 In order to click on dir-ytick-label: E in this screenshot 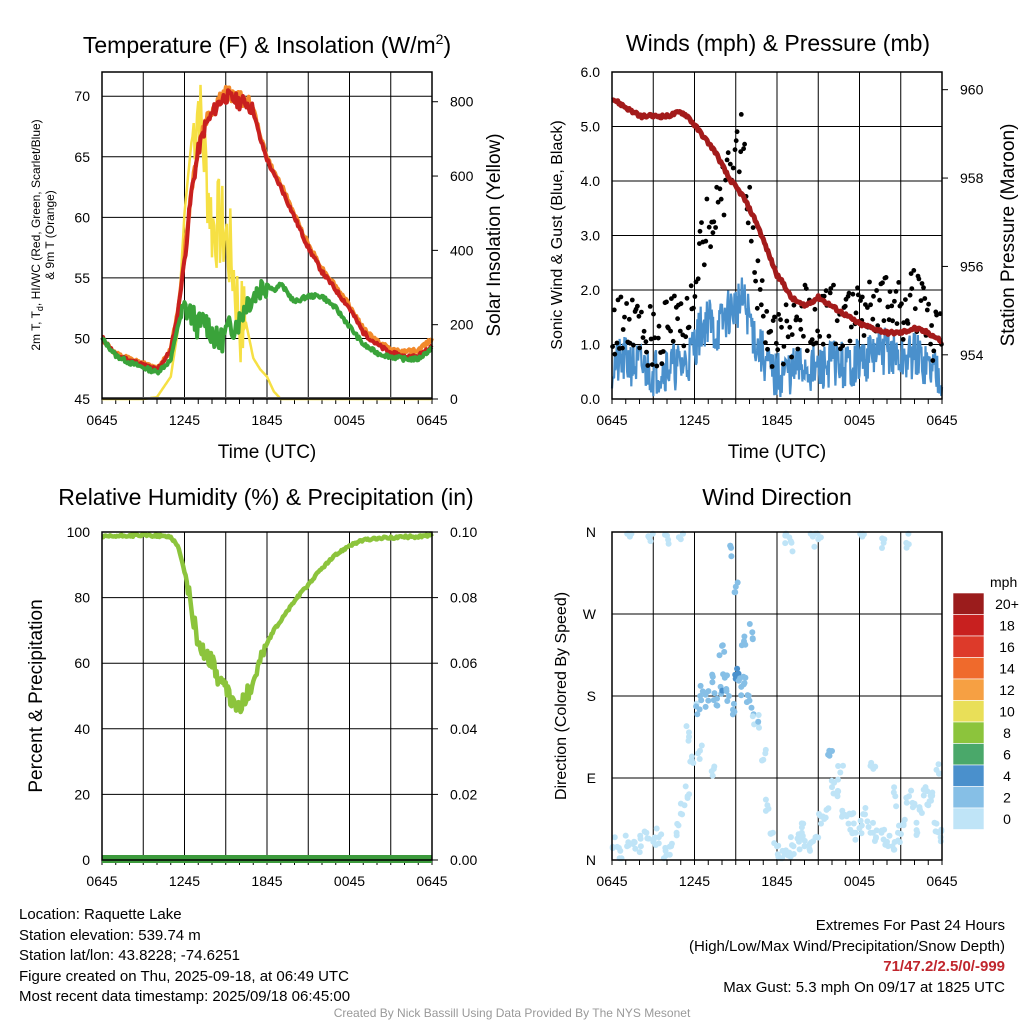, I will do `click(591, 778)`.